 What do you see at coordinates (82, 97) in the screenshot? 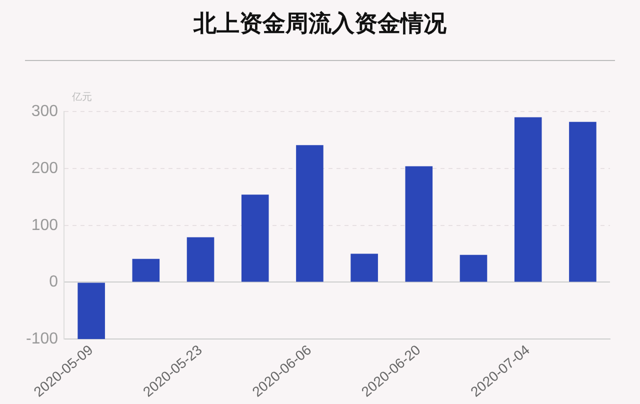
I see `y-axis-title: 亿元` at bounding box center [82, 97].